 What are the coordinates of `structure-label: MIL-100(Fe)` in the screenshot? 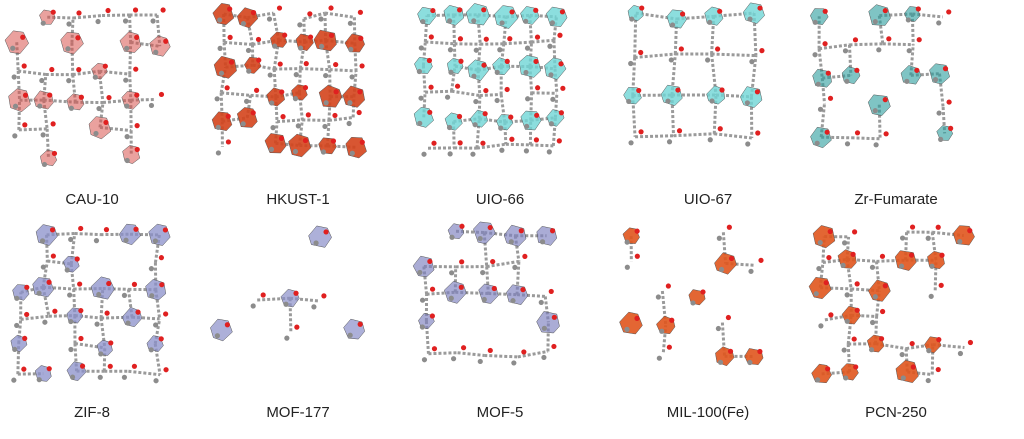 It's located at (708, 412).